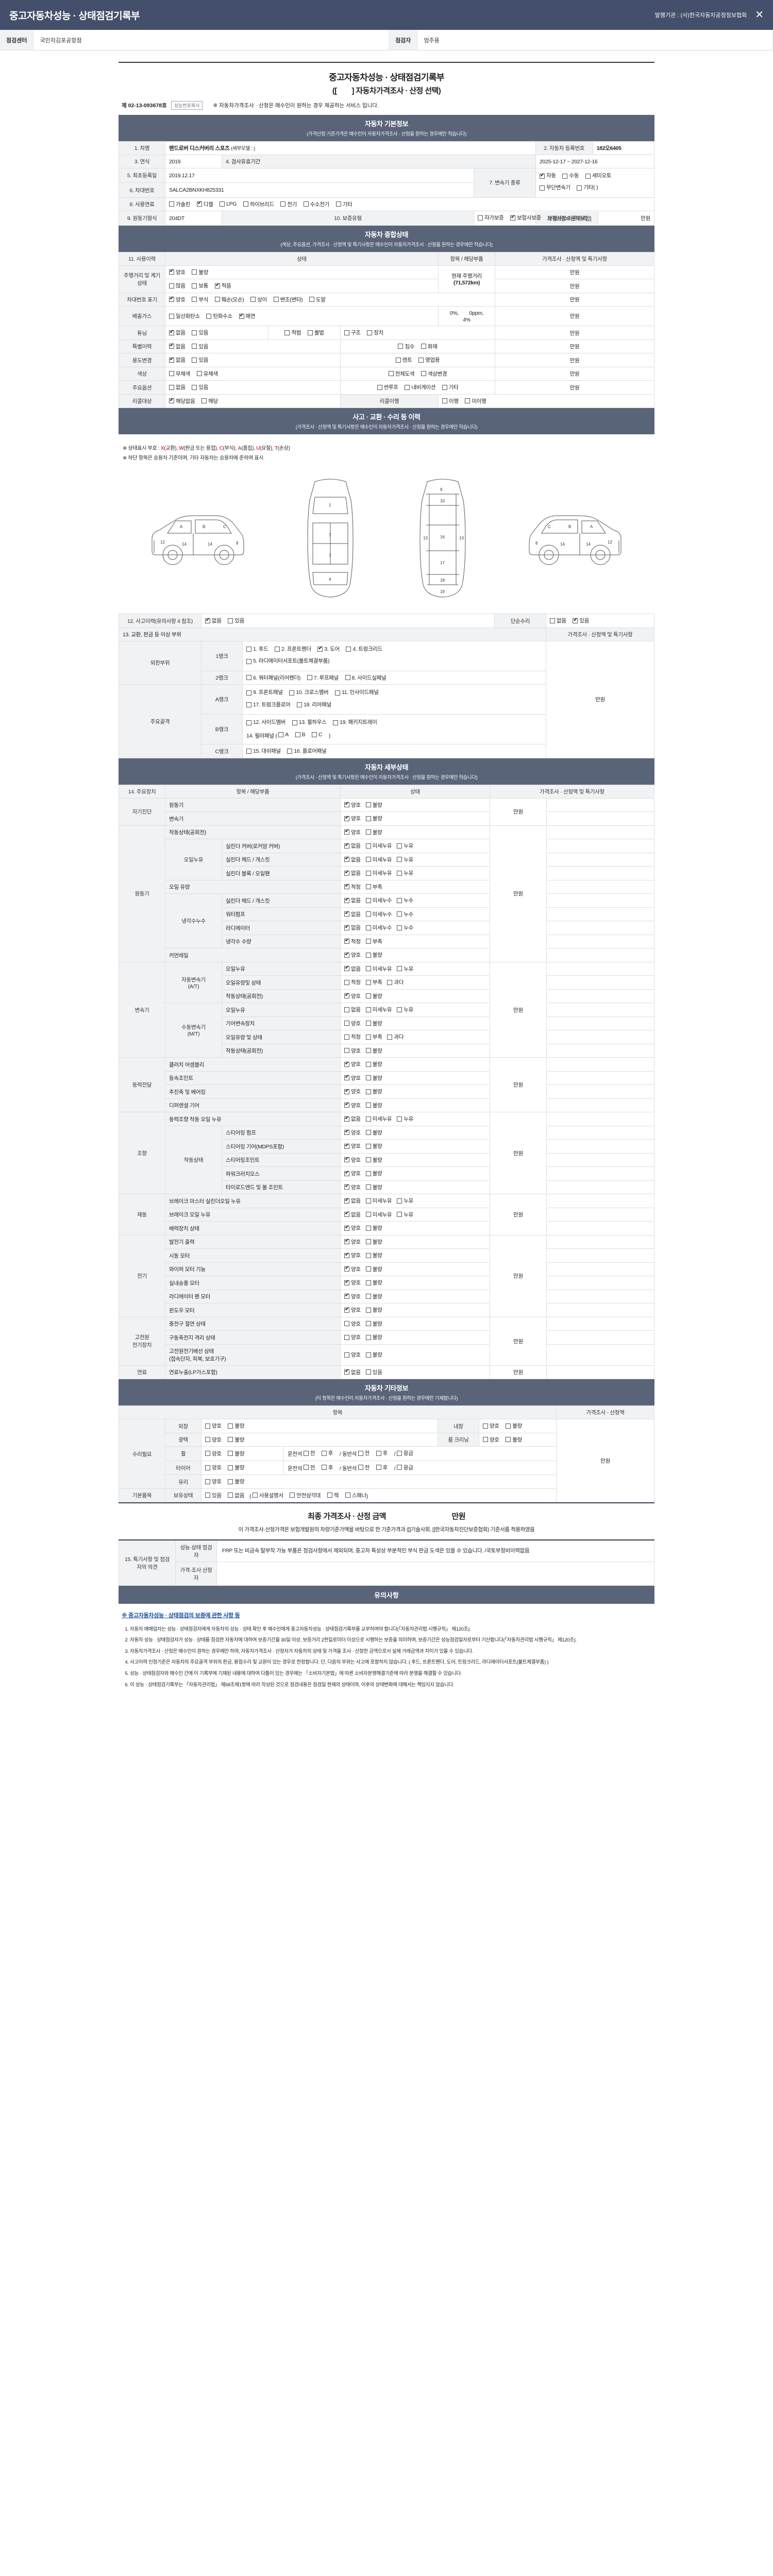 This screenshot has height=2576, width=773. I want to click on use-change-option: 없음, so click(177, 360).